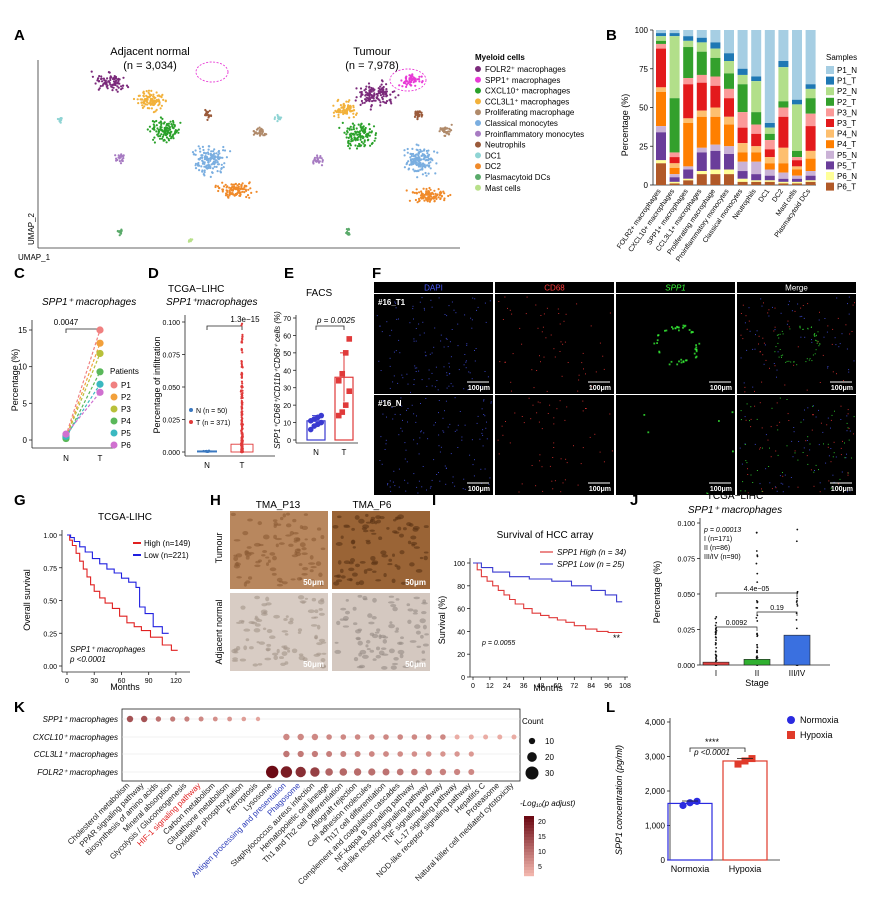 The width and height of the screenshot is (885, 908). Describe the element at coordinates (100, 392) in the screenshot. I see `c-point-t` at that location.